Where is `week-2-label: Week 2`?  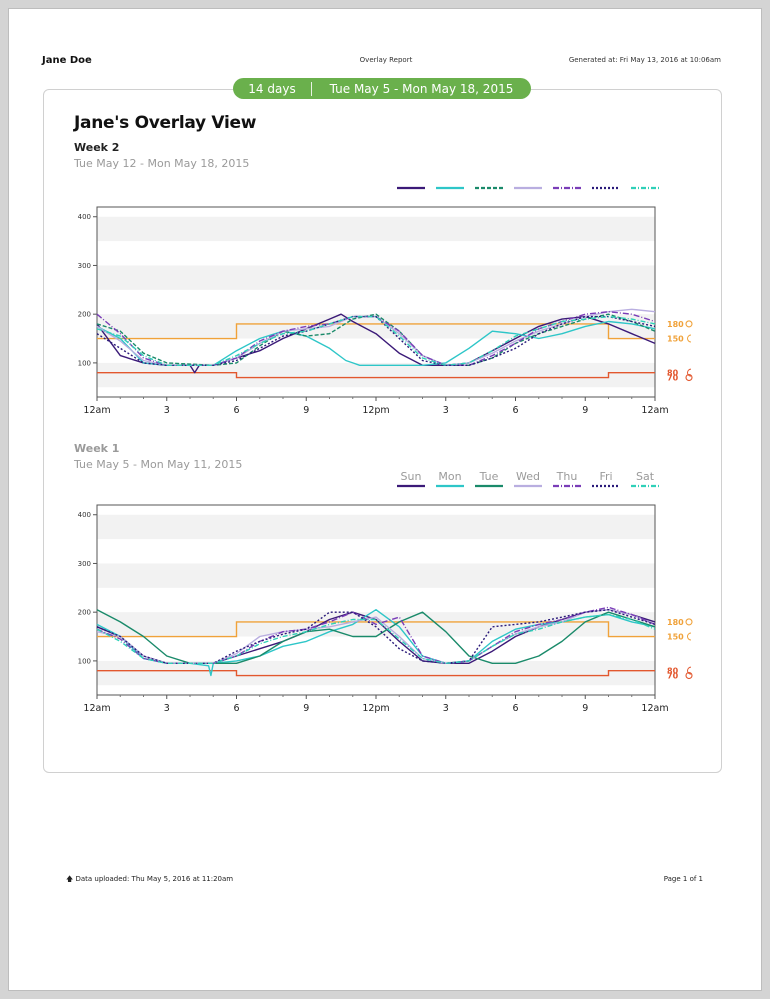 week-2-label: Week 2 is located at coordinates (97, 147).